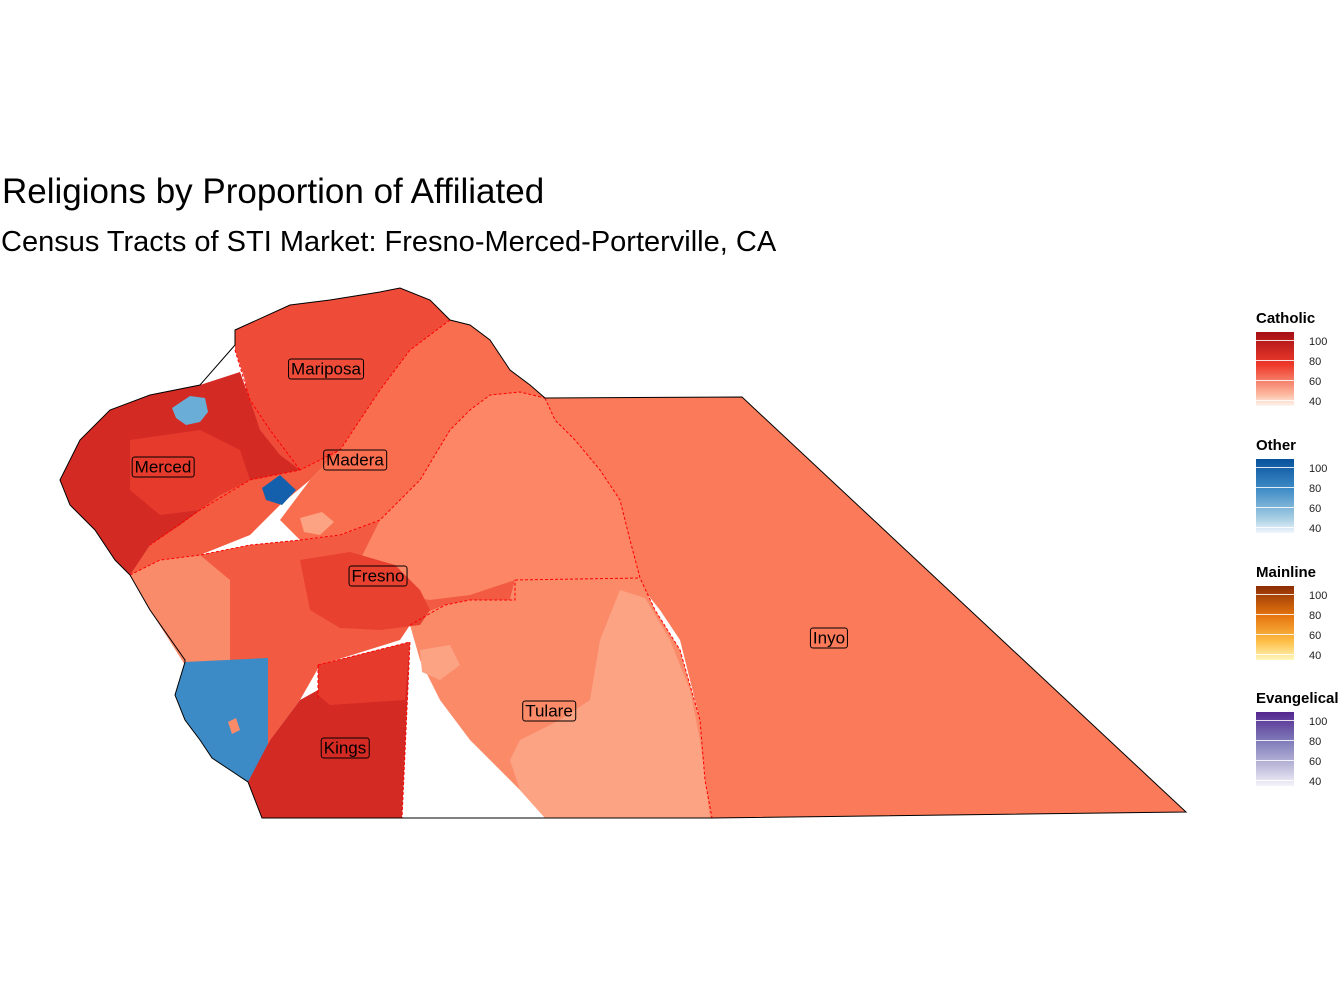  I want to click on blue-speck, so click(234, 726).